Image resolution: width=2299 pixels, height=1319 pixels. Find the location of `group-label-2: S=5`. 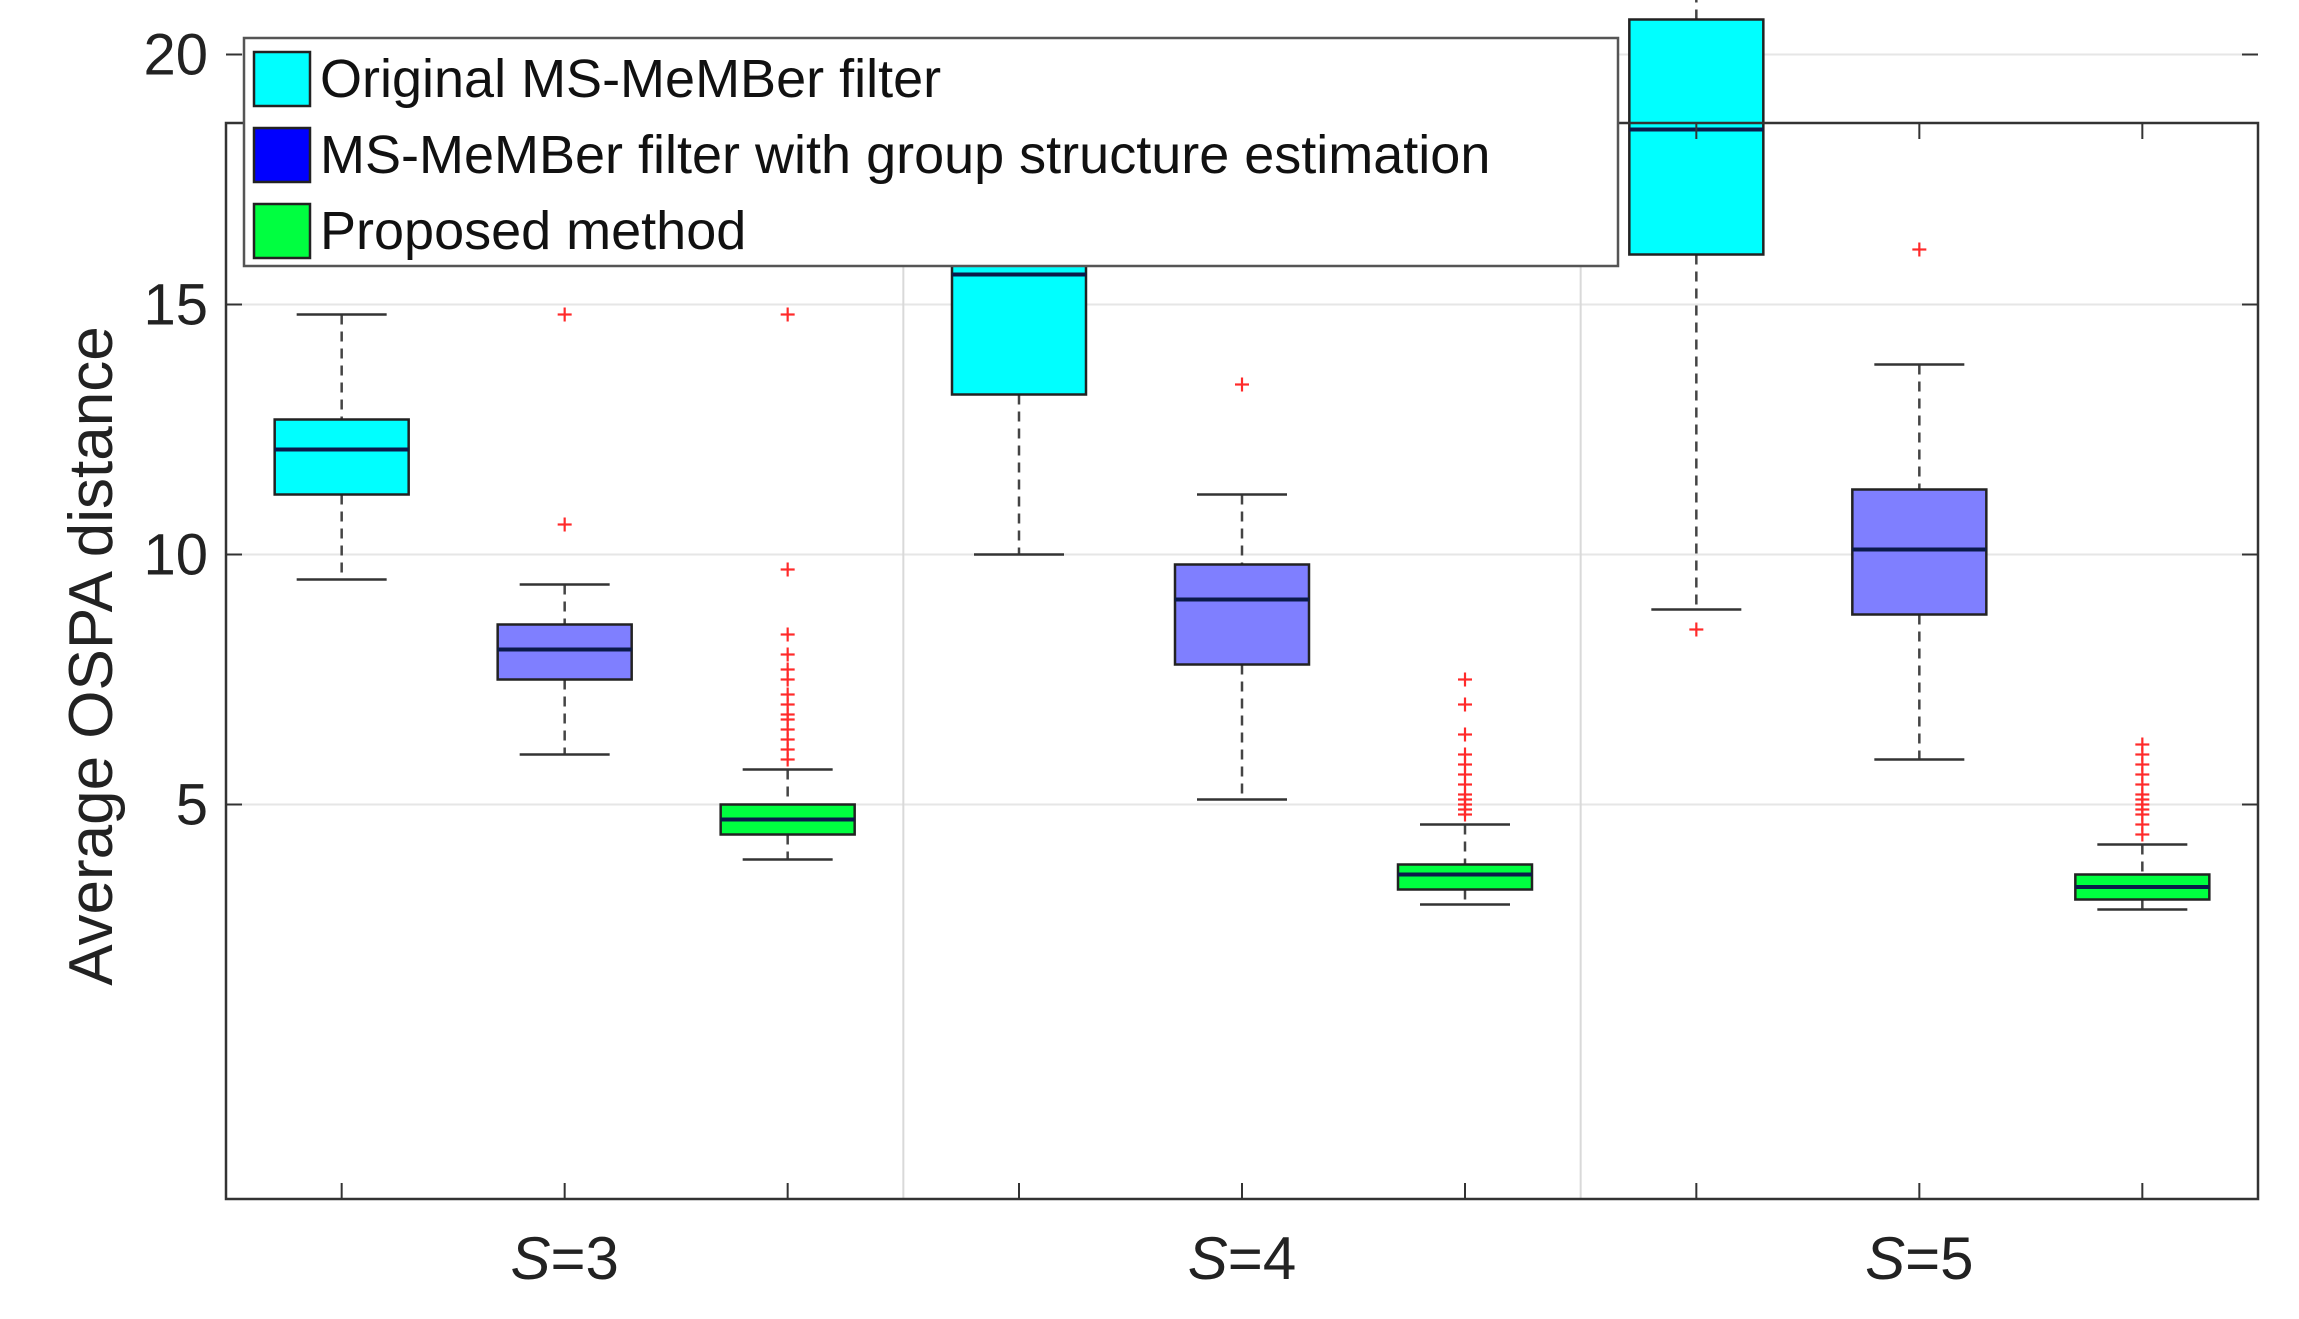

group-label-2: S=5 is located at coordinates (1919, 1258).